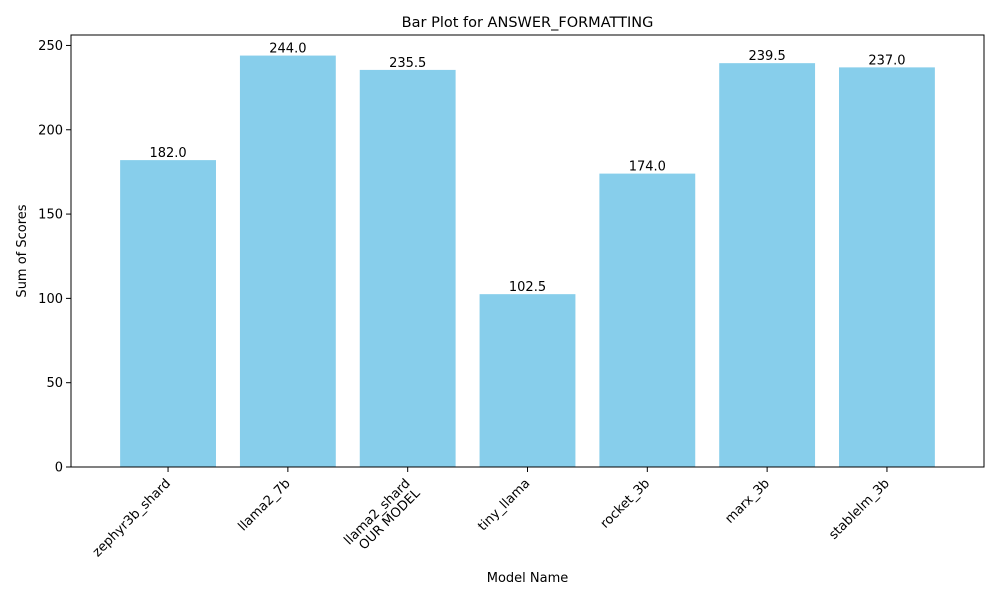 This screenshot has height=604, width=1000. What do you see at coordinates (528, 578) in the screenshot?
I see `x-axis-label: Model Name` at bounding box center [528, 578].